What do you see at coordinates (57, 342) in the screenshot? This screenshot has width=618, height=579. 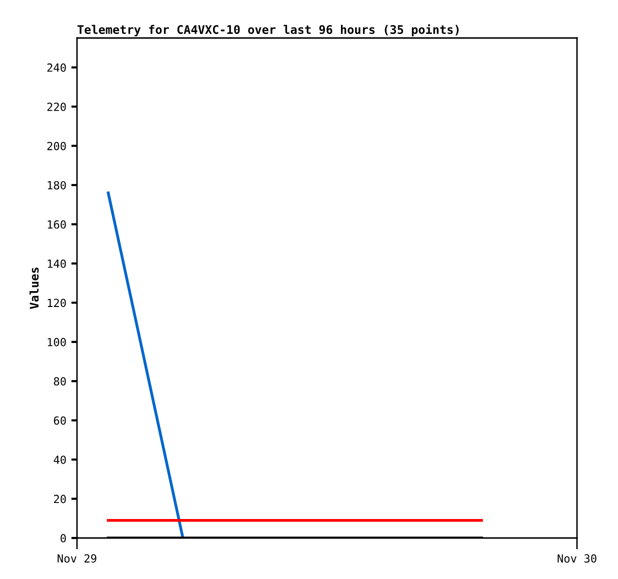 I see `y-tick-label: 100` at bounding box center [57, 342].